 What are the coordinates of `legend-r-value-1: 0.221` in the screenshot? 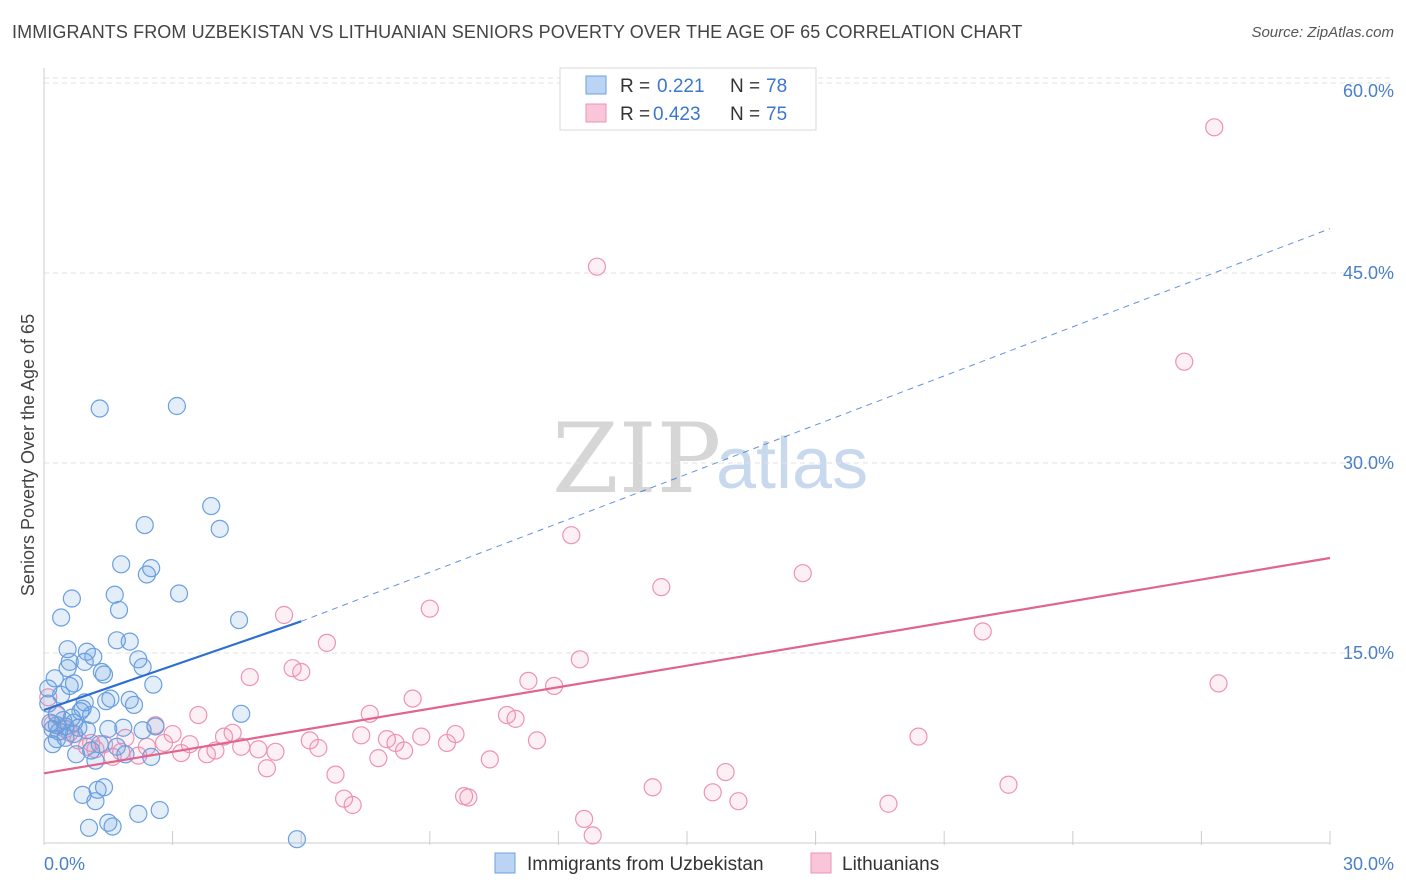 It's located at (681, 86).